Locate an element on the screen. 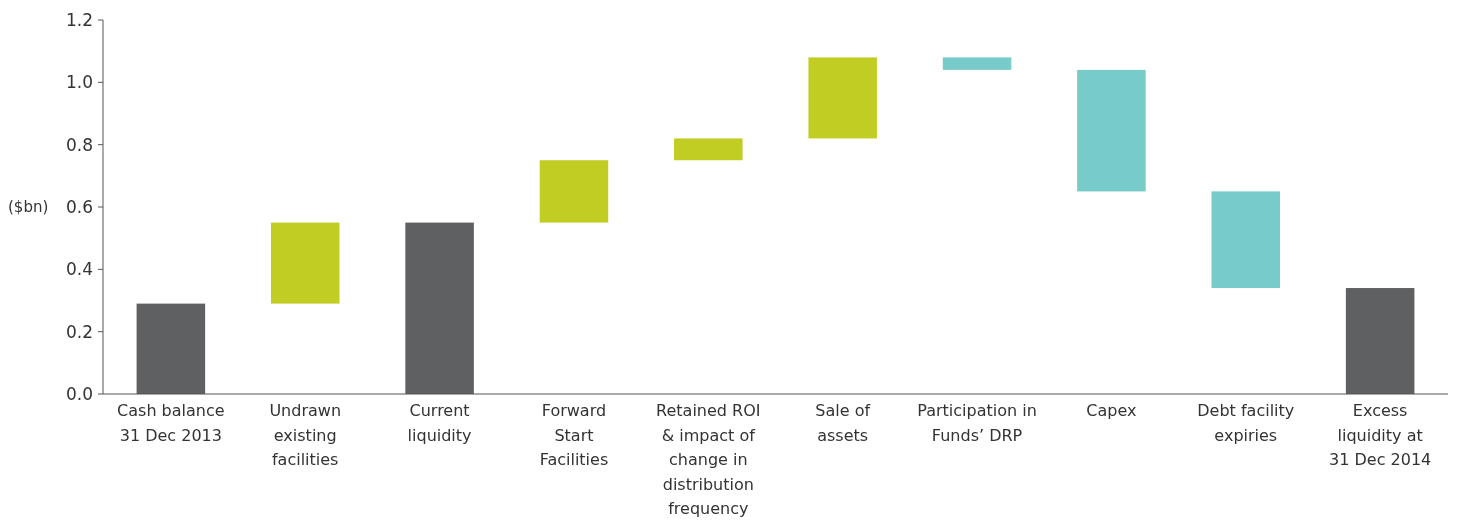  x-tick-label: Sale of assets is located at coordinates (843, 423).